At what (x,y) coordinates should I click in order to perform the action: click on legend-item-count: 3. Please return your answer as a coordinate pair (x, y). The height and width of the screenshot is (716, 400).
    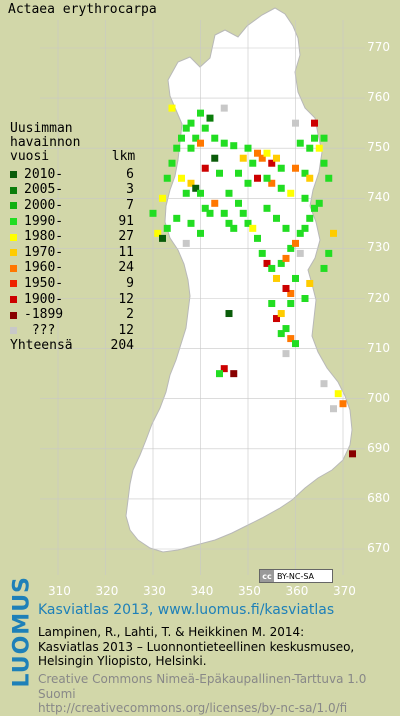
    Looking at the image, I should click on (130, 190).